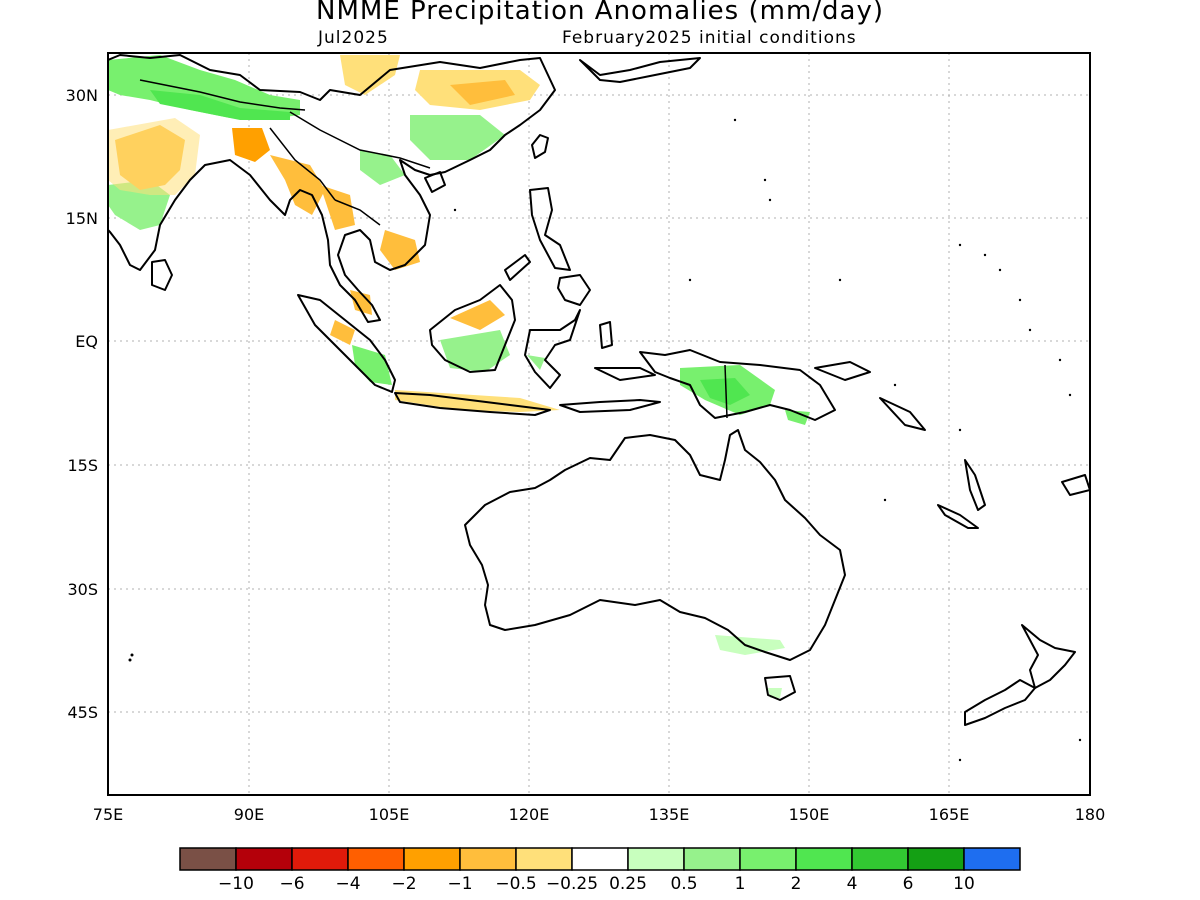 This screenshot has width=1200, height=900. I want to click on colorbar-label: −4, so click(347, 884).